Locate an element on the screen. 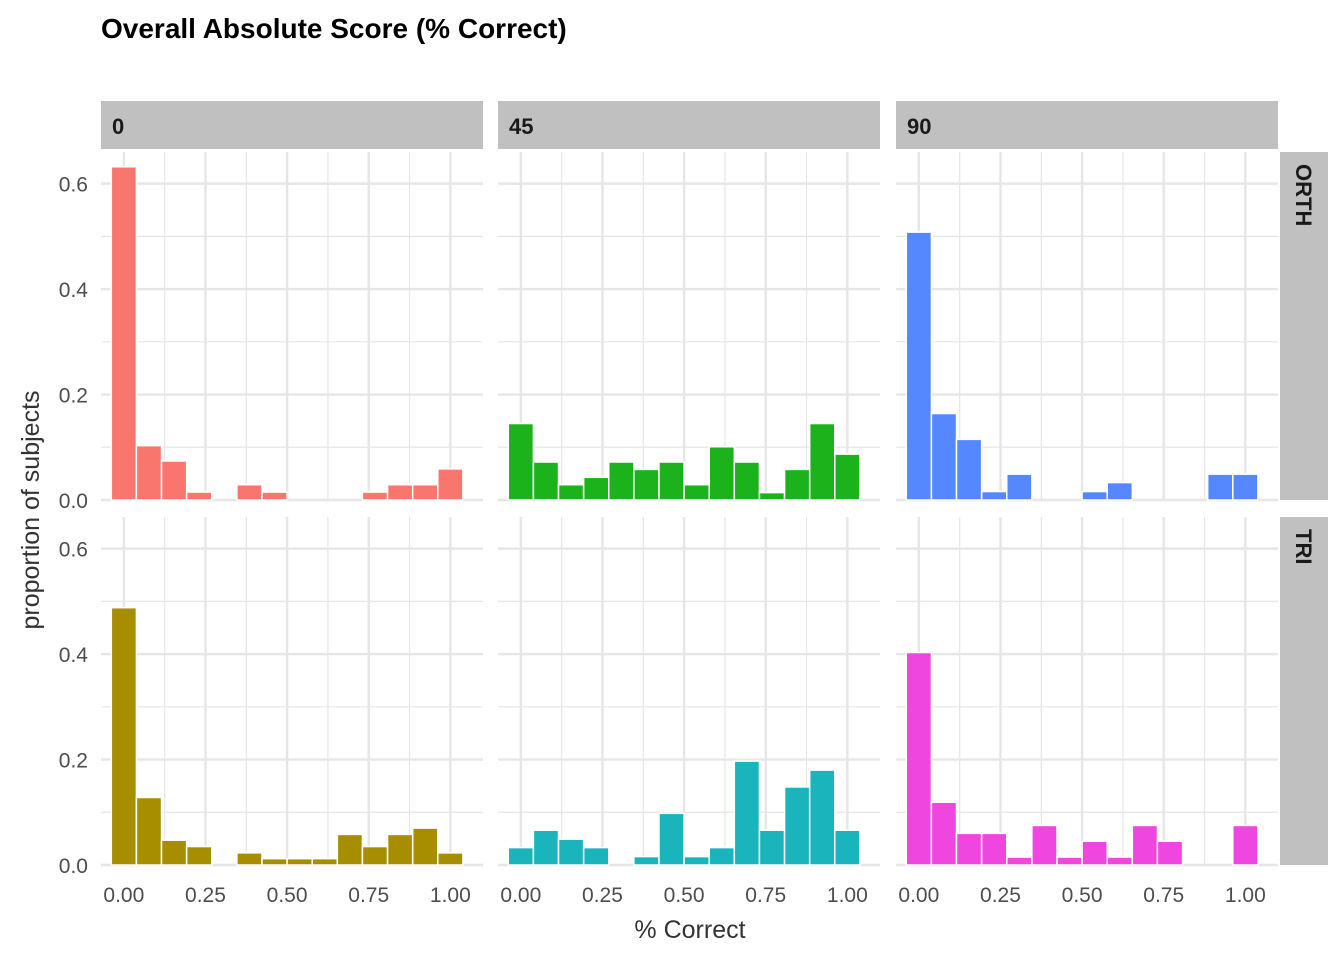  x-axis-title: % Correct is located at coordinates (689, 930).